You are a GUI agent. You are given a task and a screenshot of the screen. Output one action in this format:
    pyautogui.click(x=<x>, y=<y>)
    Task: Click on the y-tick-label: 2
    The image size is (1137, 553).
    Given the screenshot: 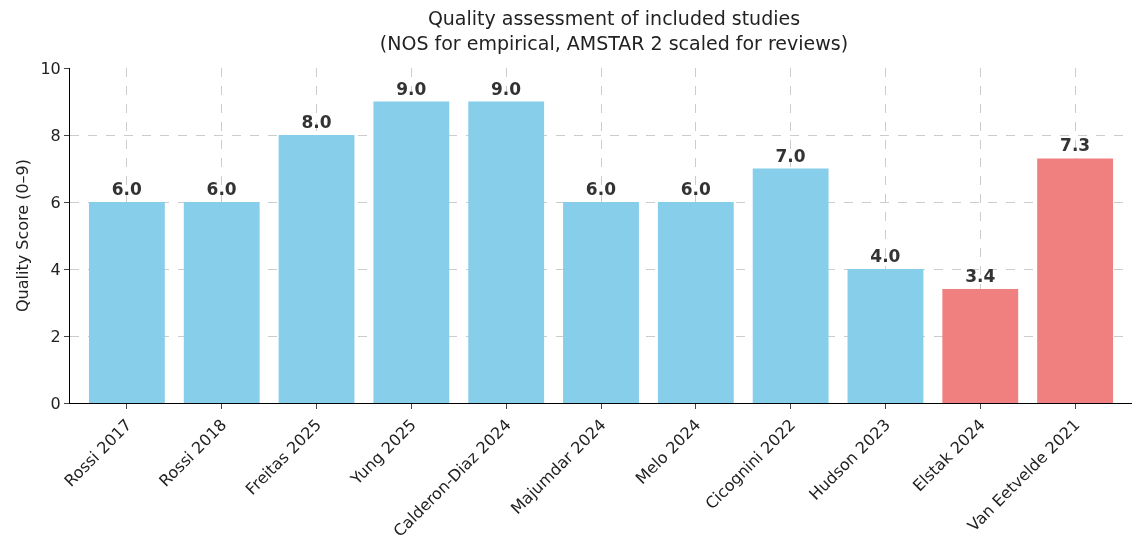 What is the action you would take?
    pyautogui.click(x=55, y=336)
    